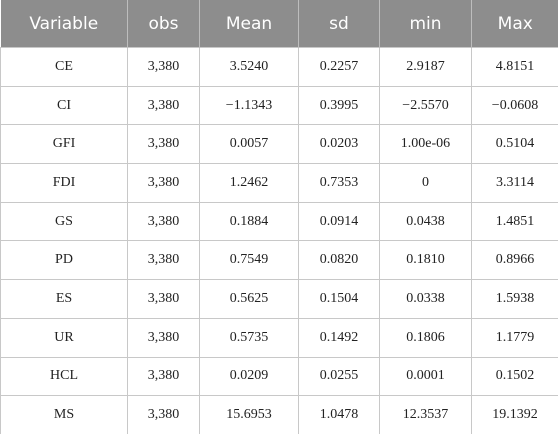 The image size is (558, 434). What do you see at coordinates (339, 221) in the screenshot?
I see `value-cell: 0.0914` at bounding box center [339, 221].